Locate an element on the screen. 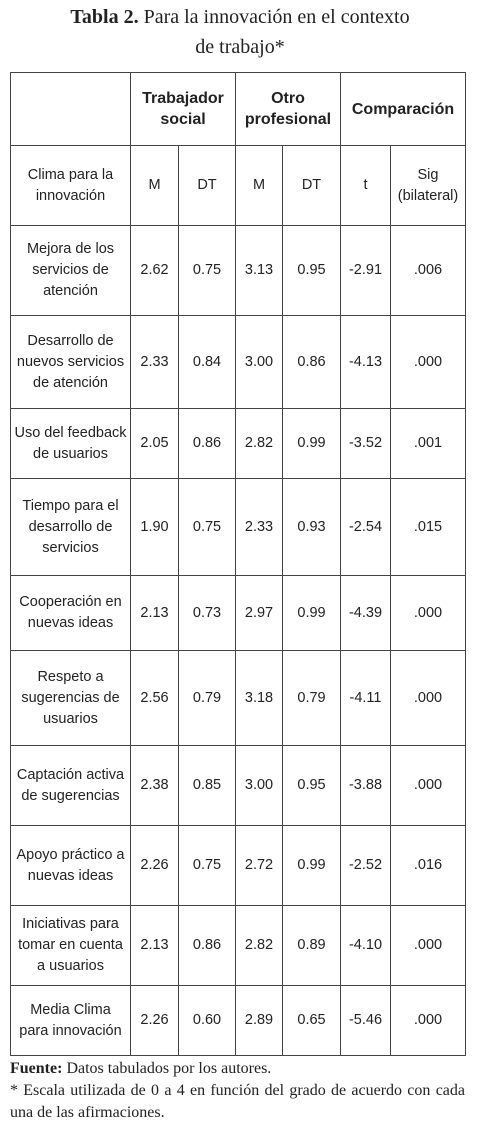  table-cell: -4.13 is located at coordinates (365, 362).